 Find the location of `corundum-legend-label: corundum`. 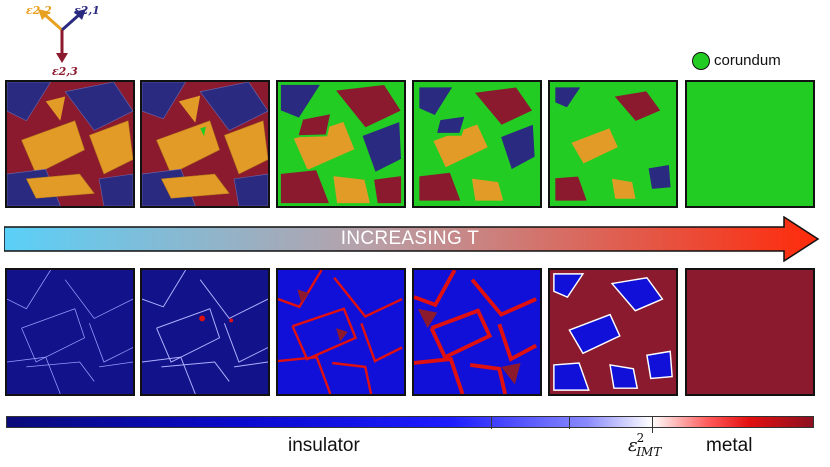

corundum-legend-label: corundum is located at coordinates (747, 60).